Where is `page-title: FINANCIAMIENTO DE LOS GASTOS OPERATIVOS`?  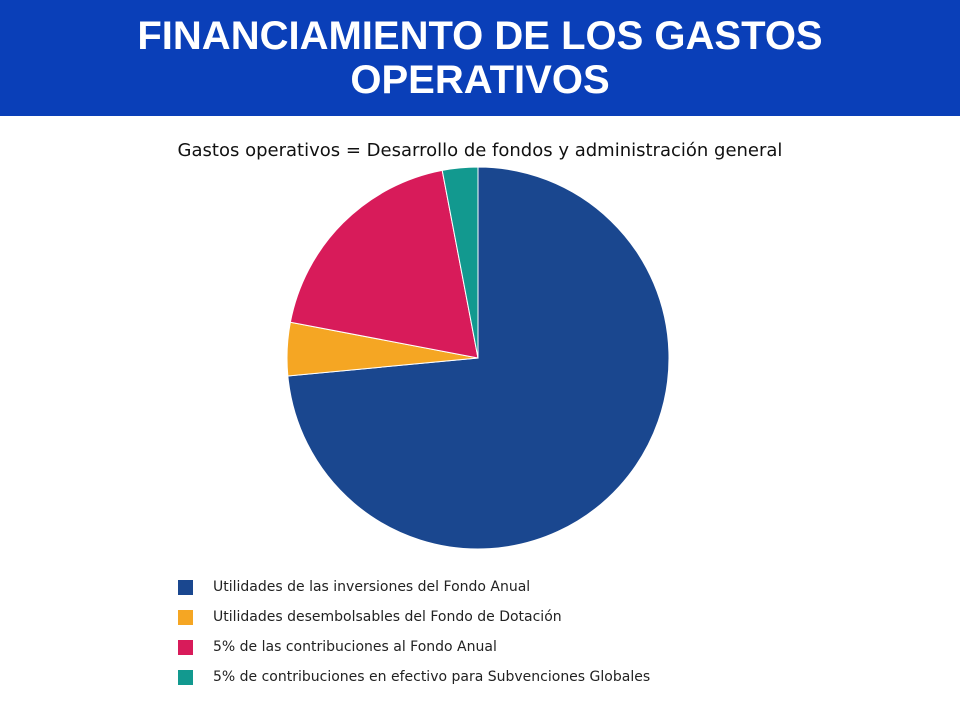
page-title: FINANCIAMIENTO DE LOS GASTOS OPERATIVOS is located at coordinates (480, 58).